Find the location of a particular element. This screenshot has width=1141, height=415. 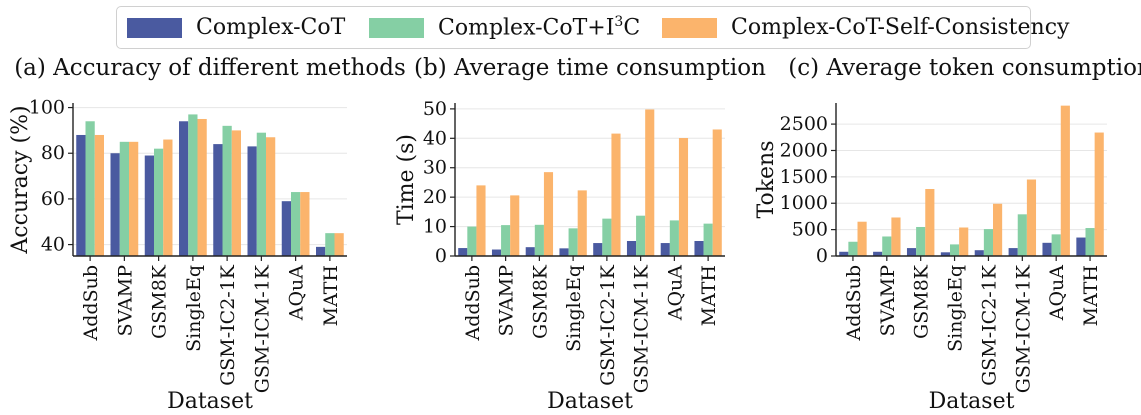

chart-title: (c) Average token consumption is located at coordinates (964, 68).